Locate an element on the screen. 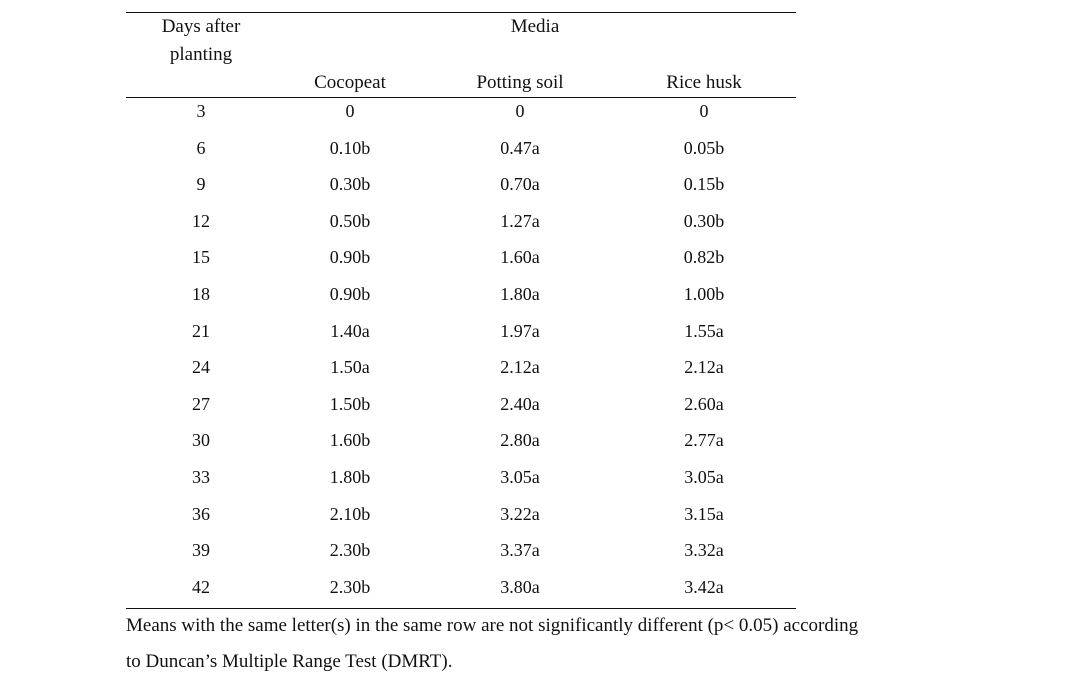 Image resolution: width=1080 pixels, height=693 pixels. cell-cocopeat: 2.10b is located at coordinates (350, 514).